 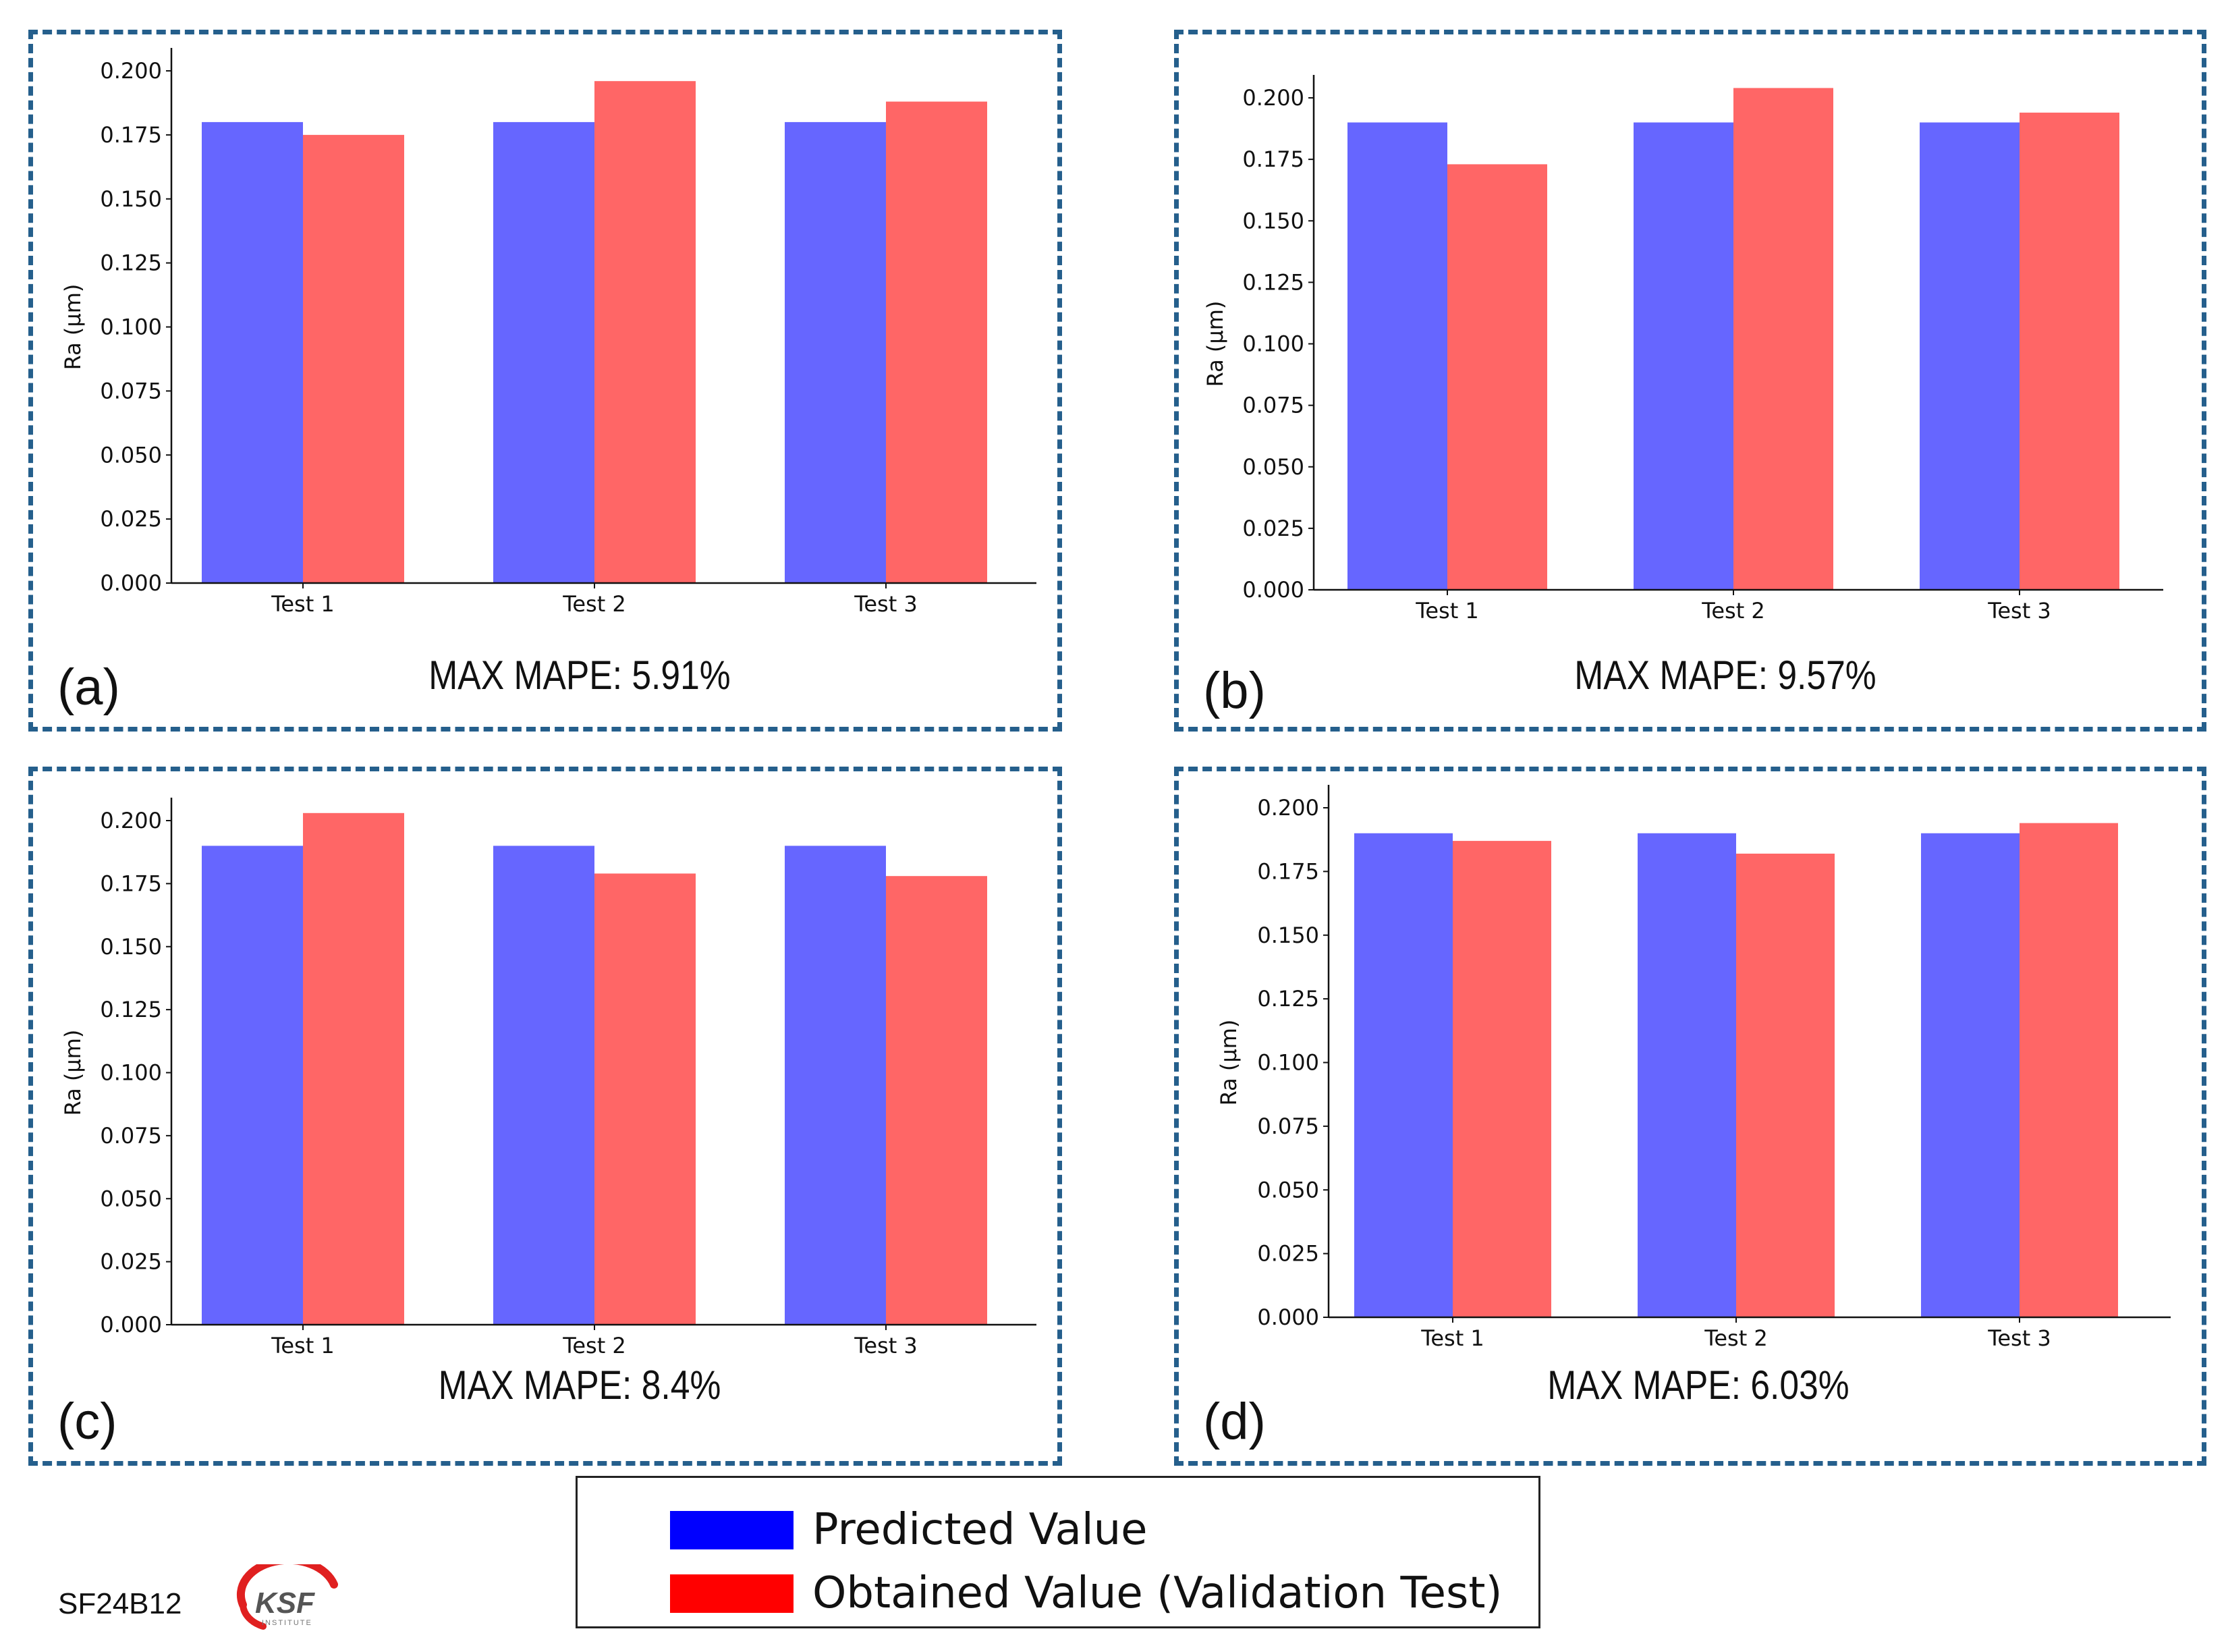 What do you see at coordinates (87, 1421) in the screenshot?
I see `panel-label: (c)` at bounding box center [87, 1421].